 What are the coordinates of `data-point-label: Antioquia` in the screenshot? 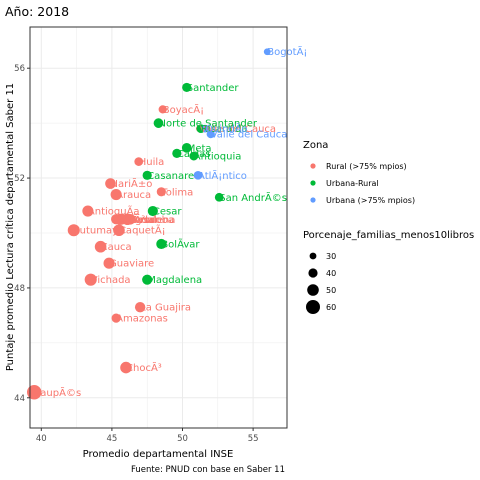 It's located at (218, 157).